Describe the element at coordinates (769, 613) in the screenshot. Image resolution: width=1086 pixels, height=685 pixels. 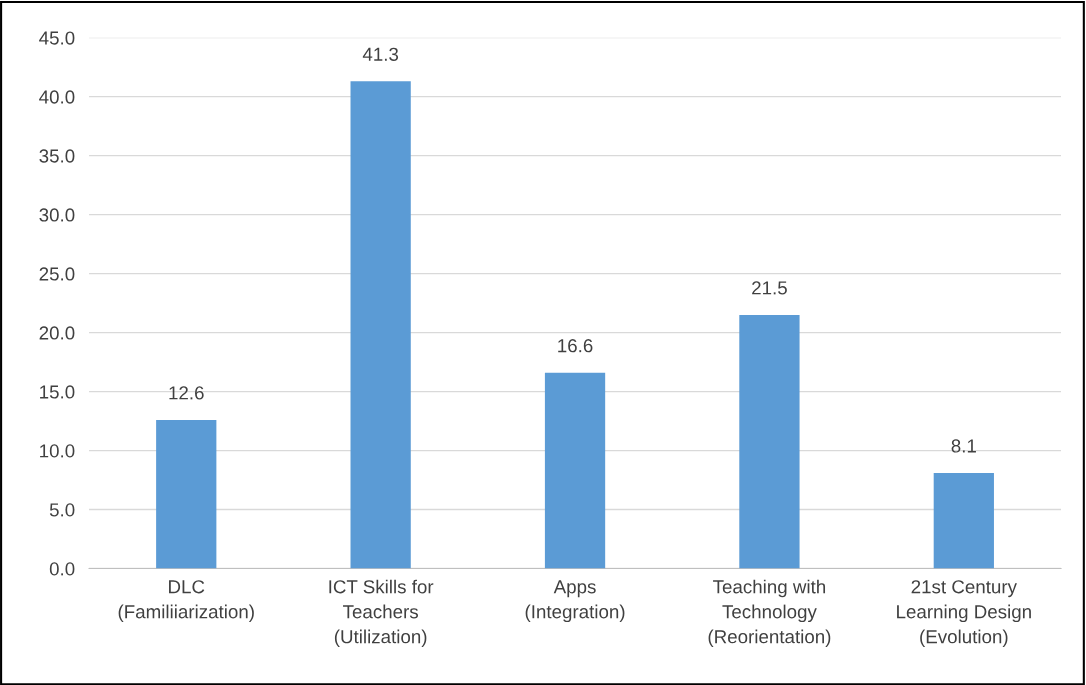
I see `x-tick-label: Teaching with Technology (Reorientation)` at that location.